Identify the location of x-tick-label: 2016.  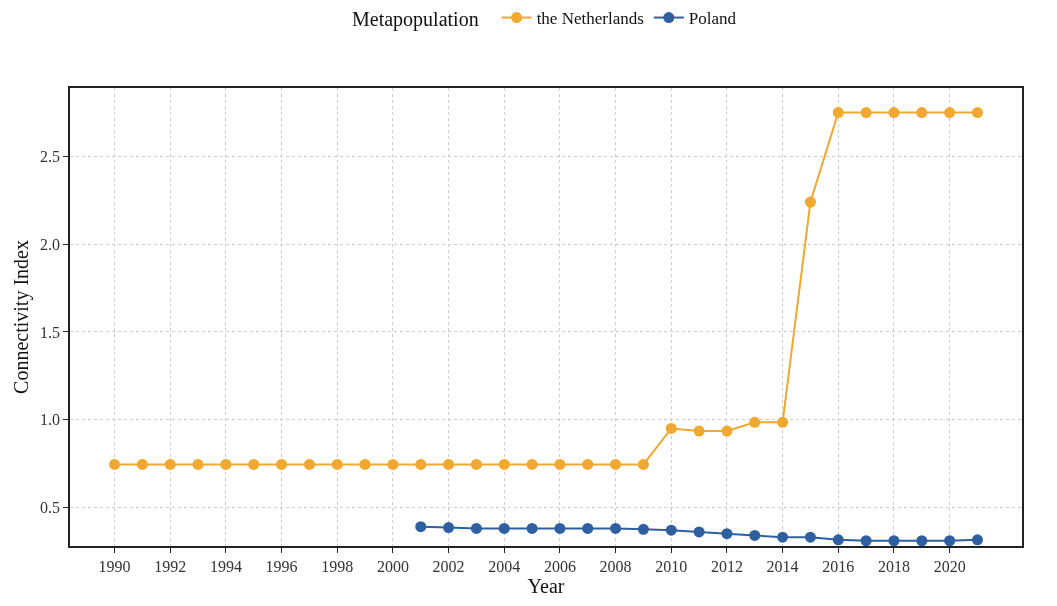
(838, 566).